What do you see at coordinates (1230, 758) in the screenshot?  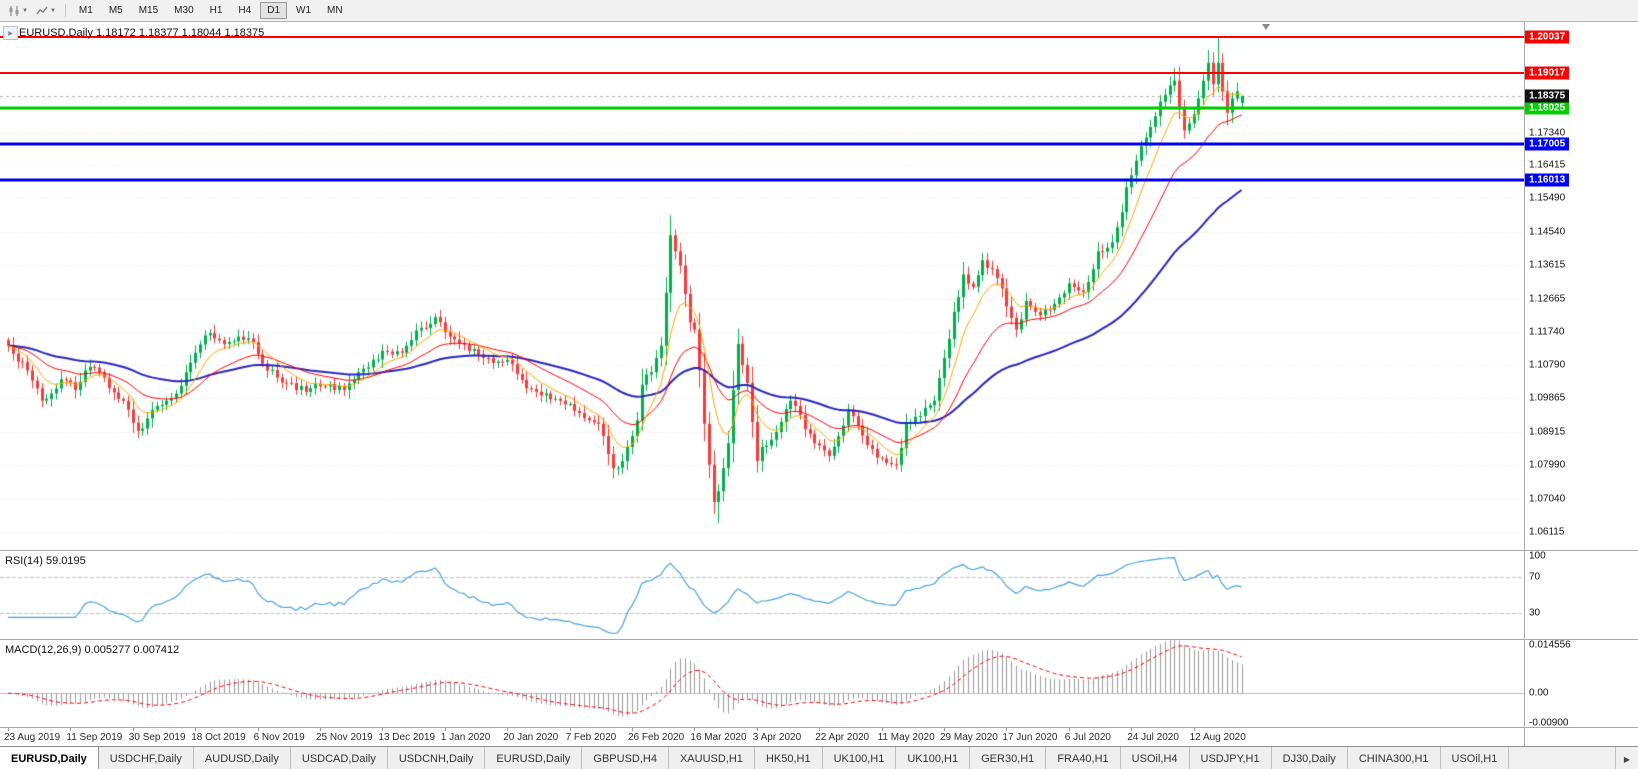 I see `chart-tab-usdjpy-h1: USDJPY,H1` at bounding box center [1230, 758].